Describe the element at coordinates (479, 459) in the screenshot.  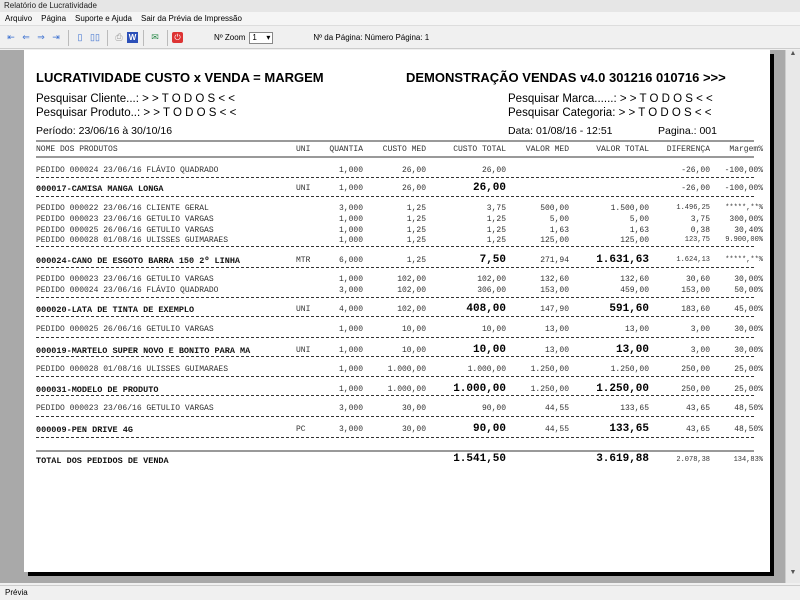
I see `total-custo: 1.541,50` at that location.